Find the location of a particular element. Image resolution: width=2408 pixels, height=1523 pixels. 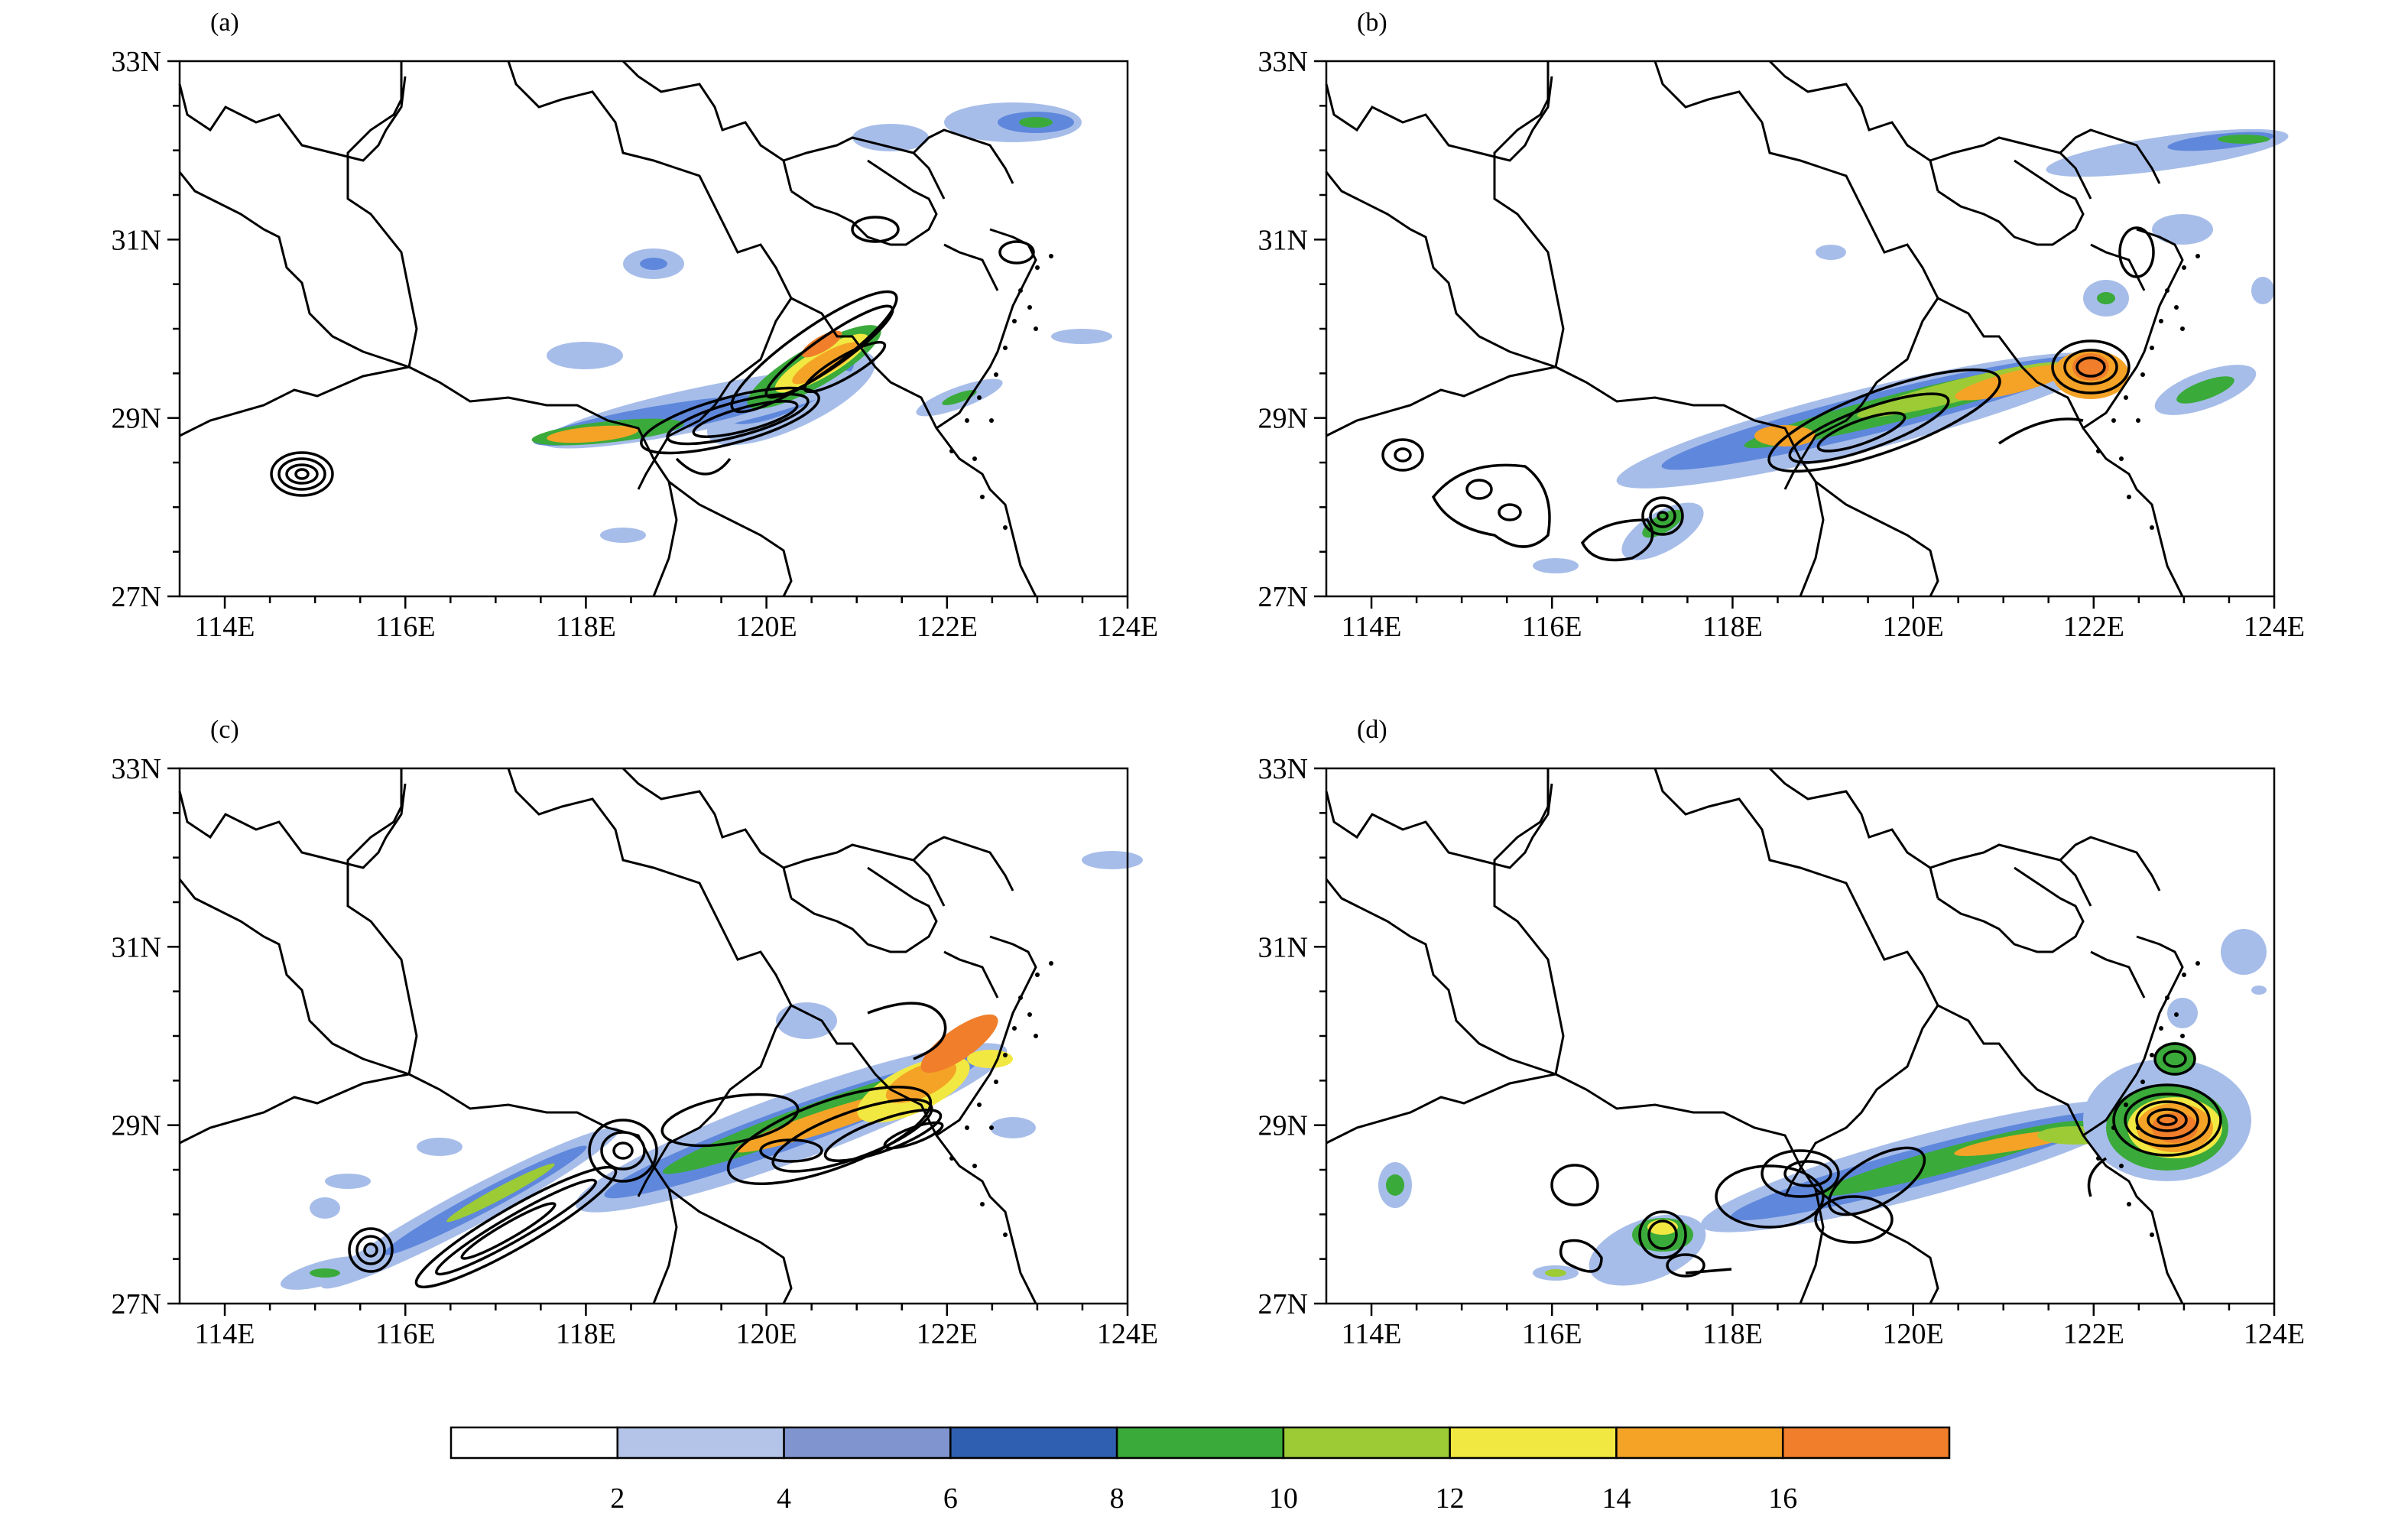

colorbar-tick-label: 14 is located at coordinates (1616, 1498).